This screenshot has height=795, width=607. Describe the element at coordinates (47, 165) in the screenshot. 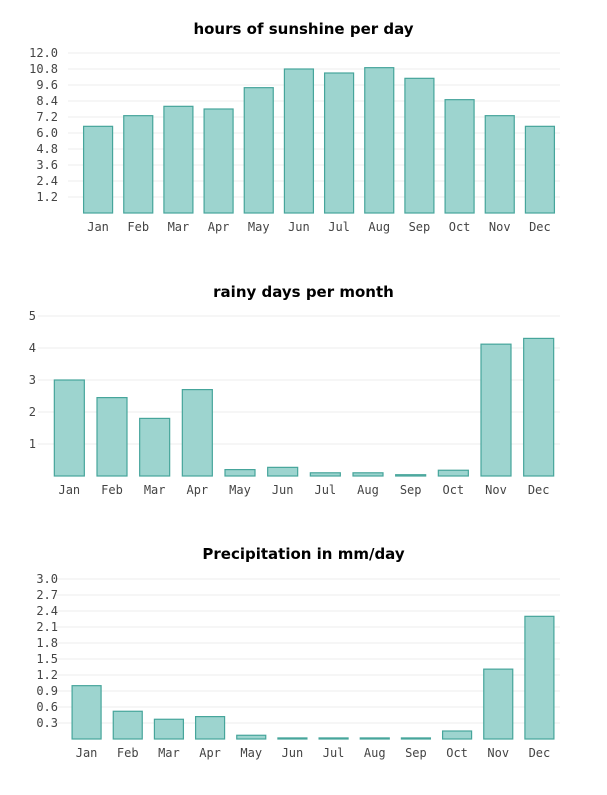

I see `y-tick-label: 3.6` at that location.